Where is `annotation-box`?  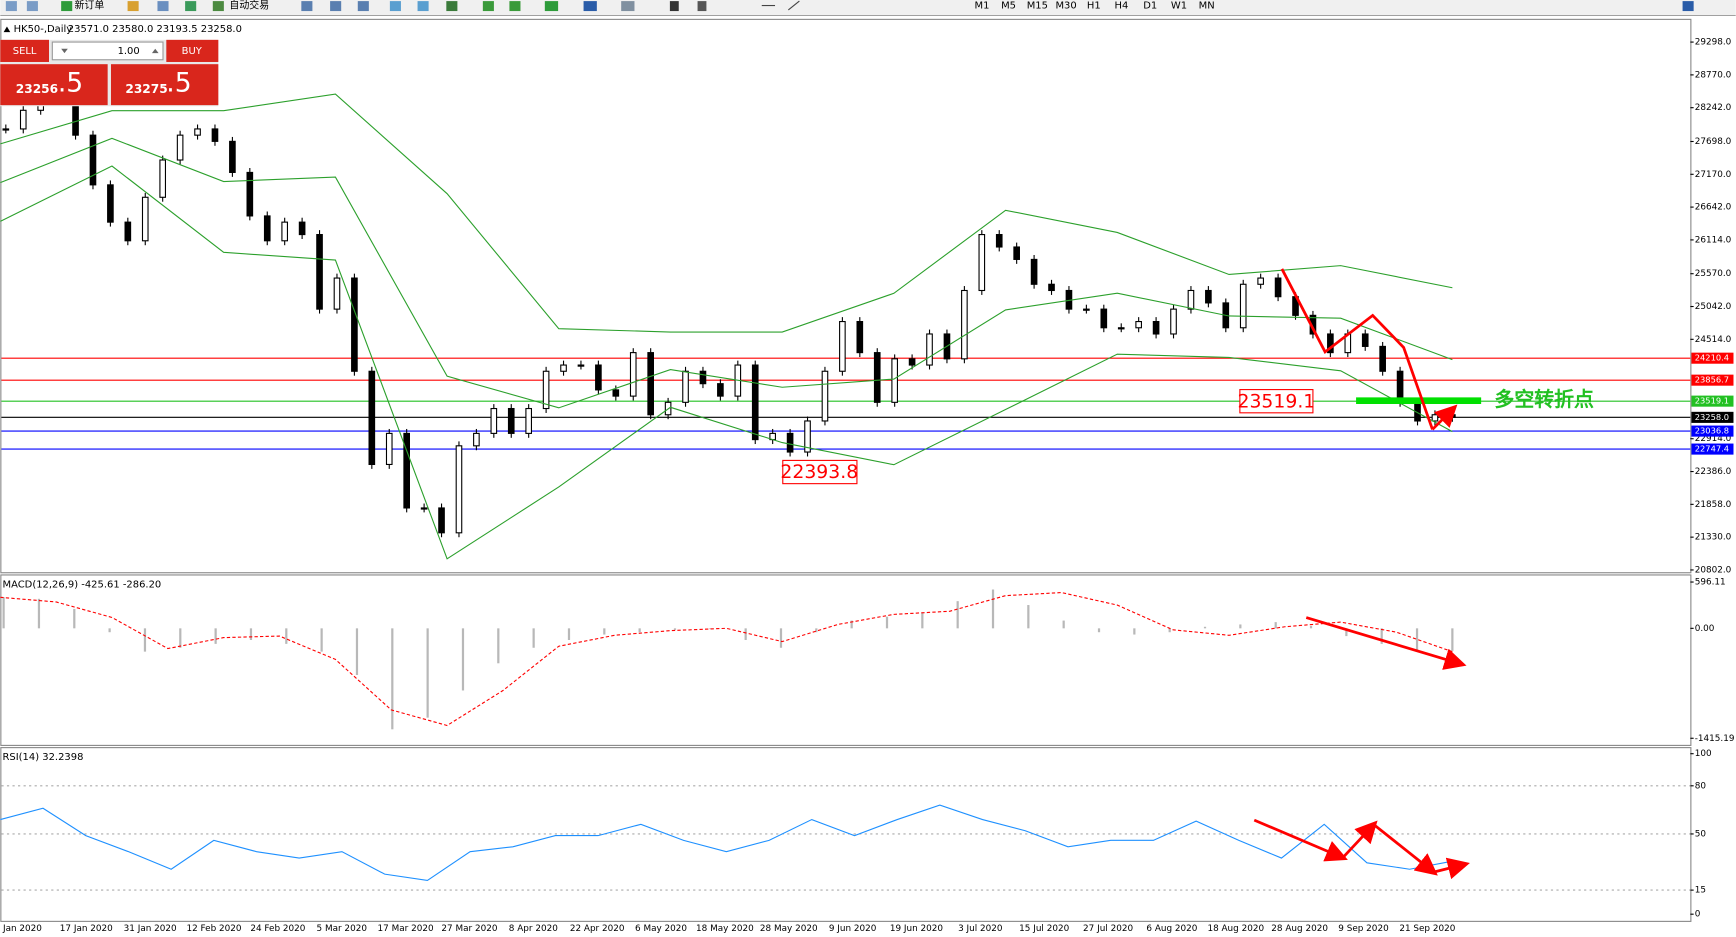 annotation-box is located at coordinates (820, 472).